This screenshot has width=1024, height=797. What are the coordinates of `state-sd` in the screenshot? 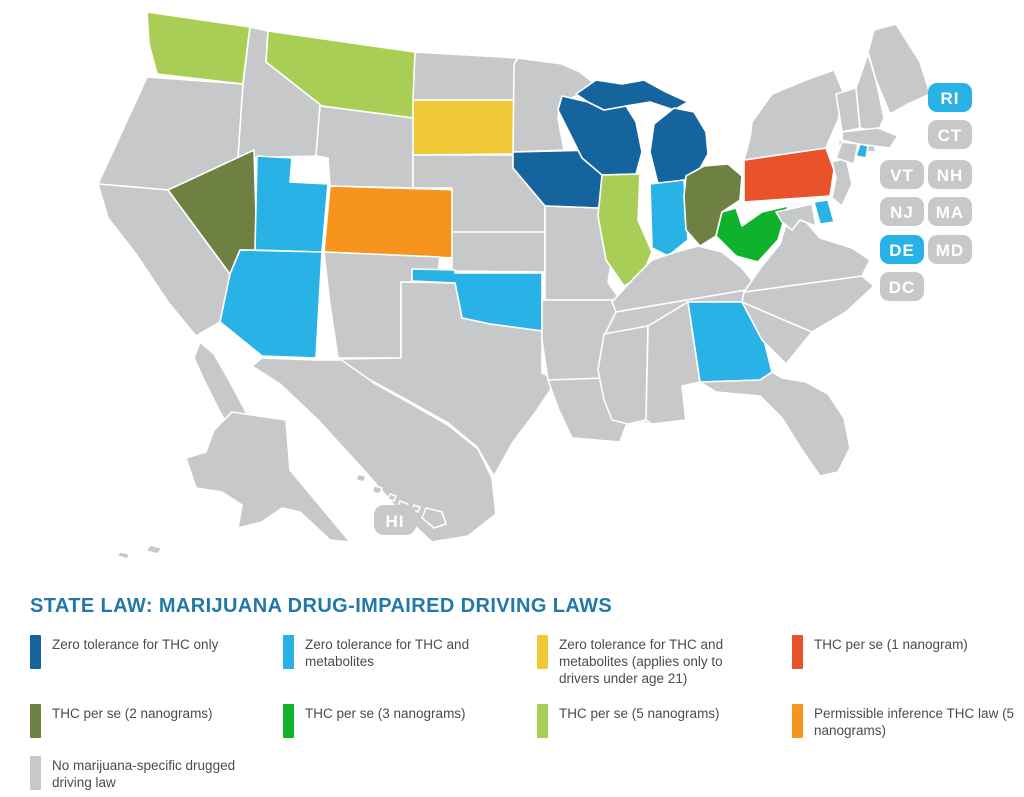 It's located at (464, 127).